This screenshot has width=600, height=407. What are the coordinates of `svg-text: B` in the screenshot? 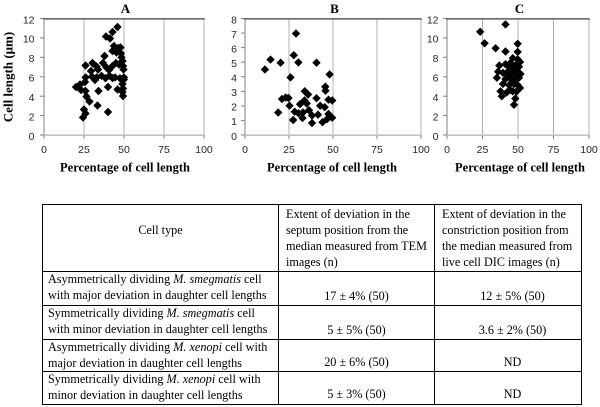 It's located at (334, 8).